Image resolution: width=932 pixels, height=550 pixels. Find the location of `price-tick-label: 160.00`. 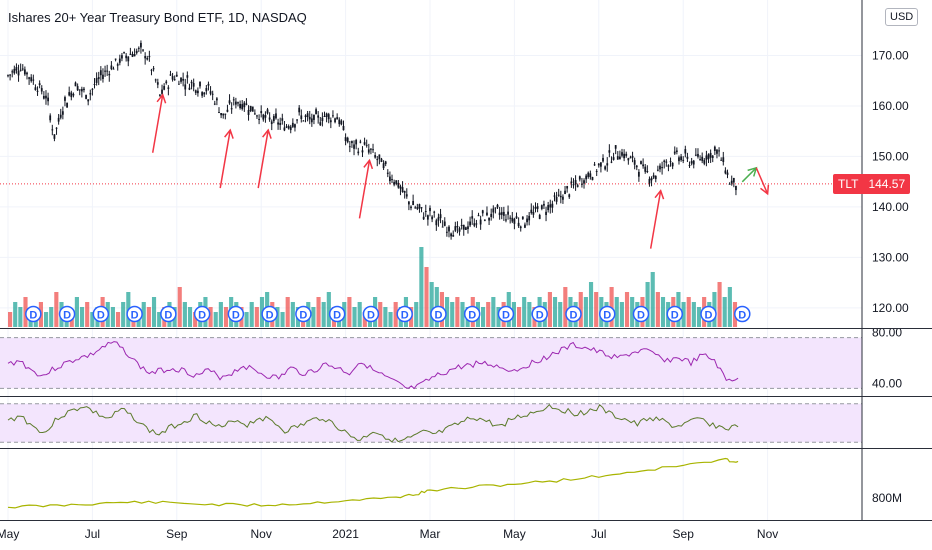

price-tick-label: 160.00 is located at coordinates (890, 106).